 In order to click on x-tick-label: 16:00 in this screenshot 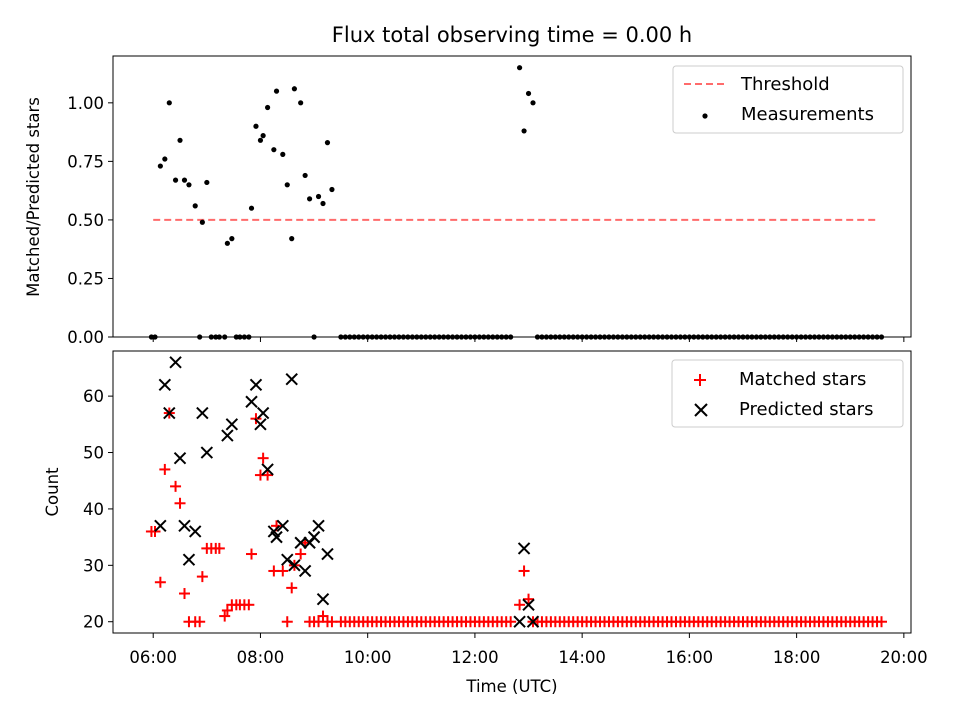, I will do `click(690, 657)`.